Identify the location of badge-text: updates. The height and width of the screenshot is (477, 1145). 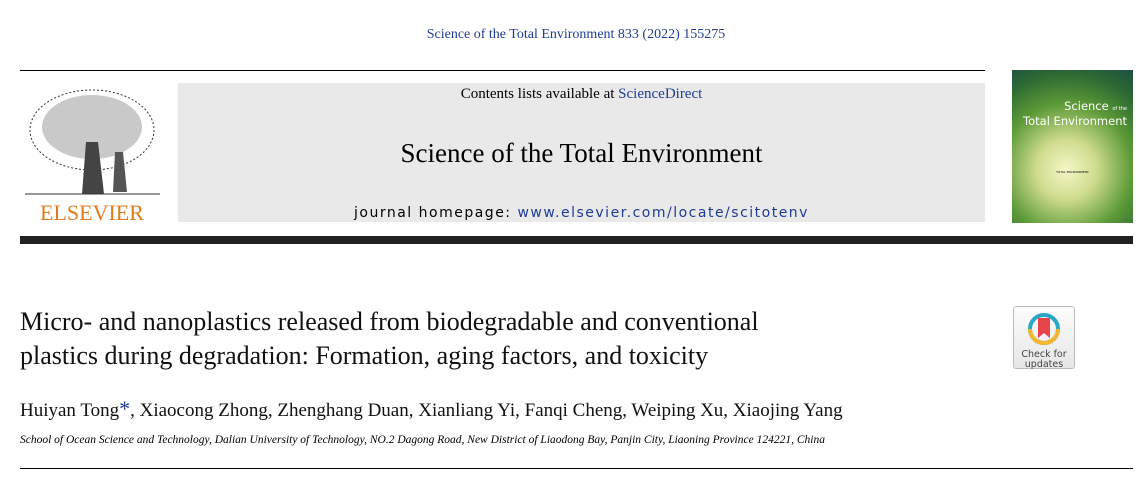
(1044, 364).